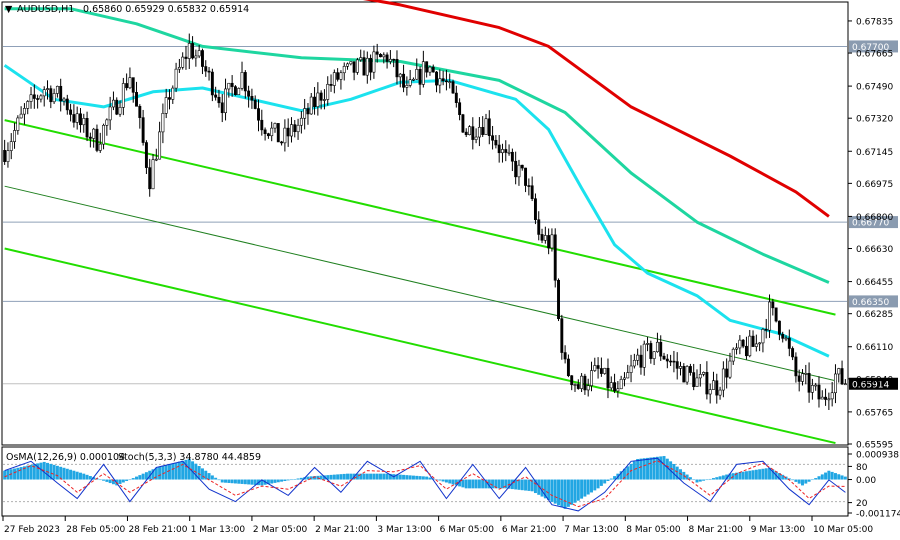  I want to click on menu-triangle-icon: ▼, so click(9, 9).